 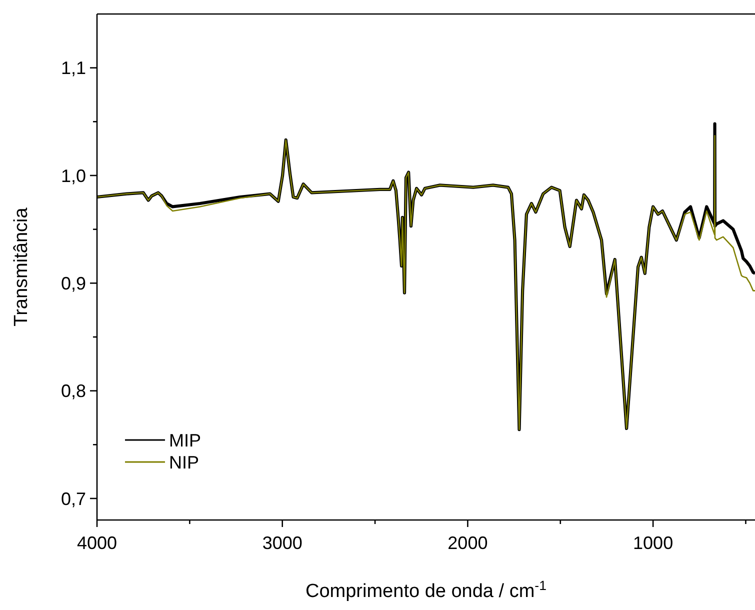 I want to click on y-axis-title: Transmitância, so click(x=21, y=266).